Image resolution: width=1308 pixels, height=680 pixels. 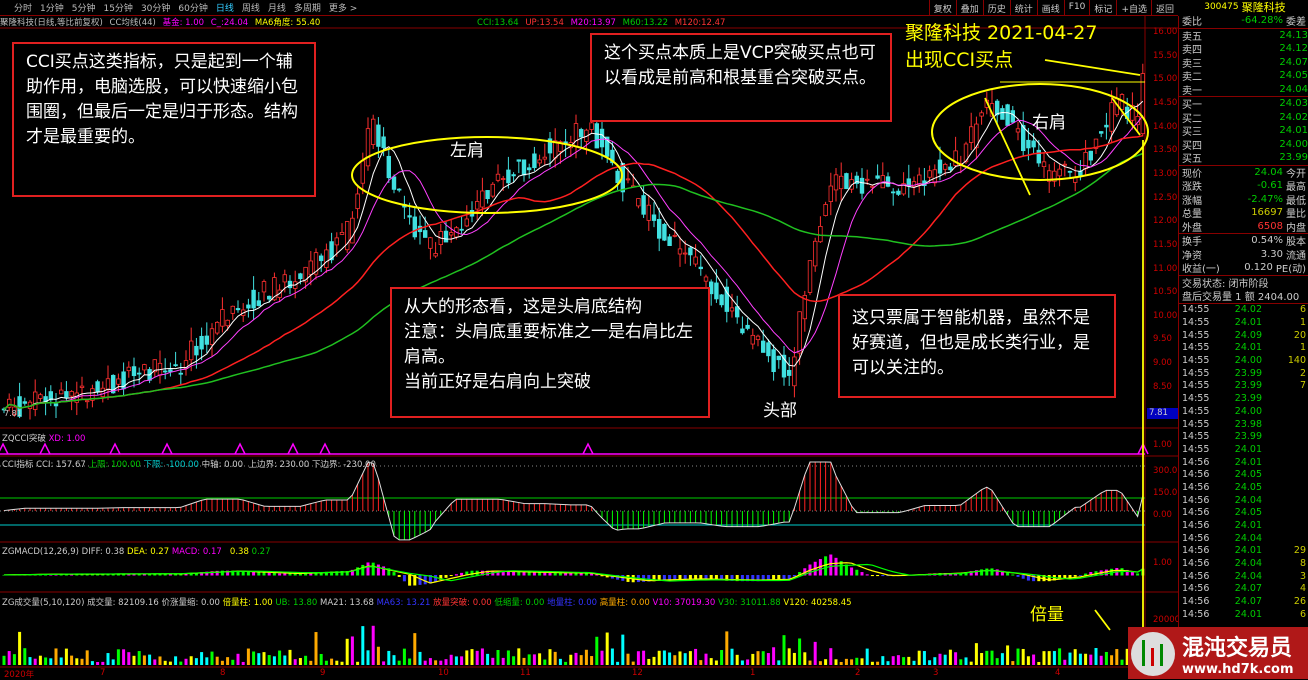 I want to click on period-tab: 周线, so click(x=250, y=9).